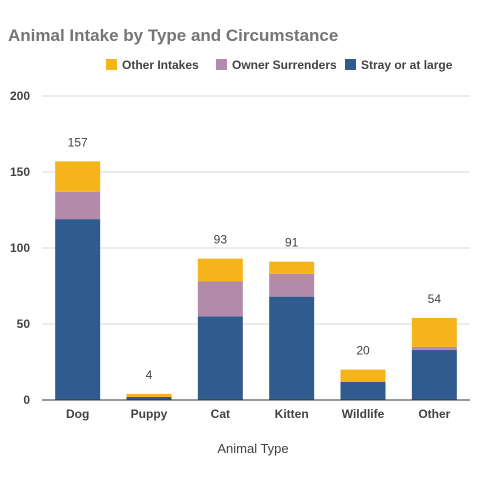 This screenshot has width=480, height=480. I want to click on legend-swatch-other-intakes, so click(111, 64).